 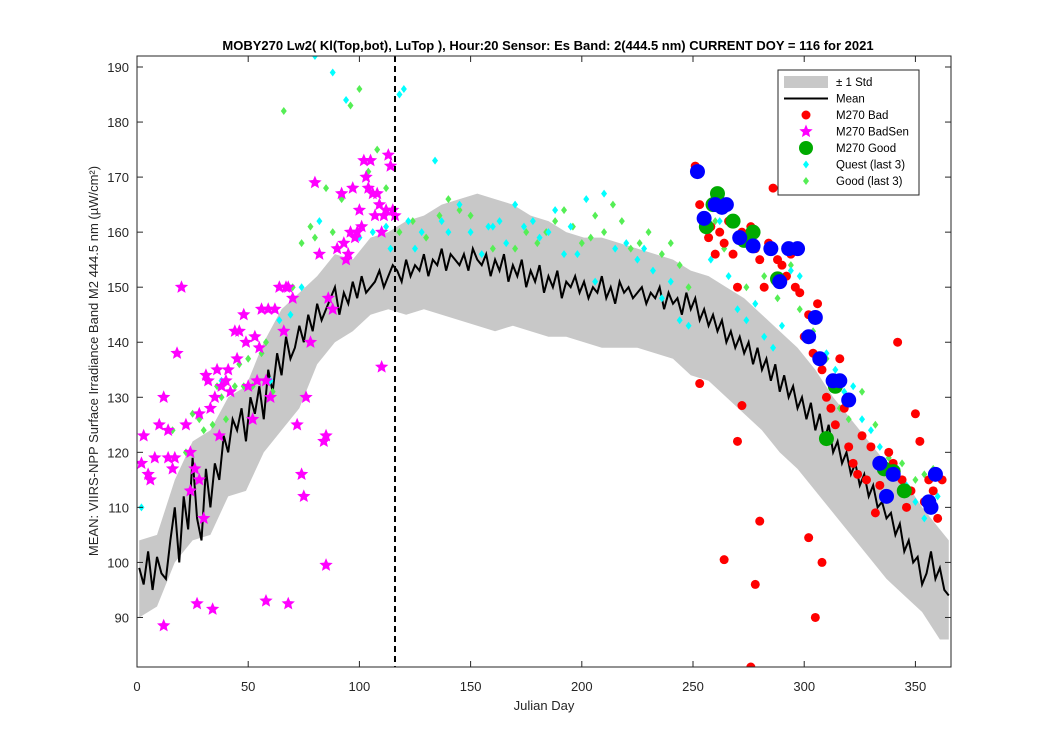 I want to click on y-tick-label: 120, so click(x=118, y=452).